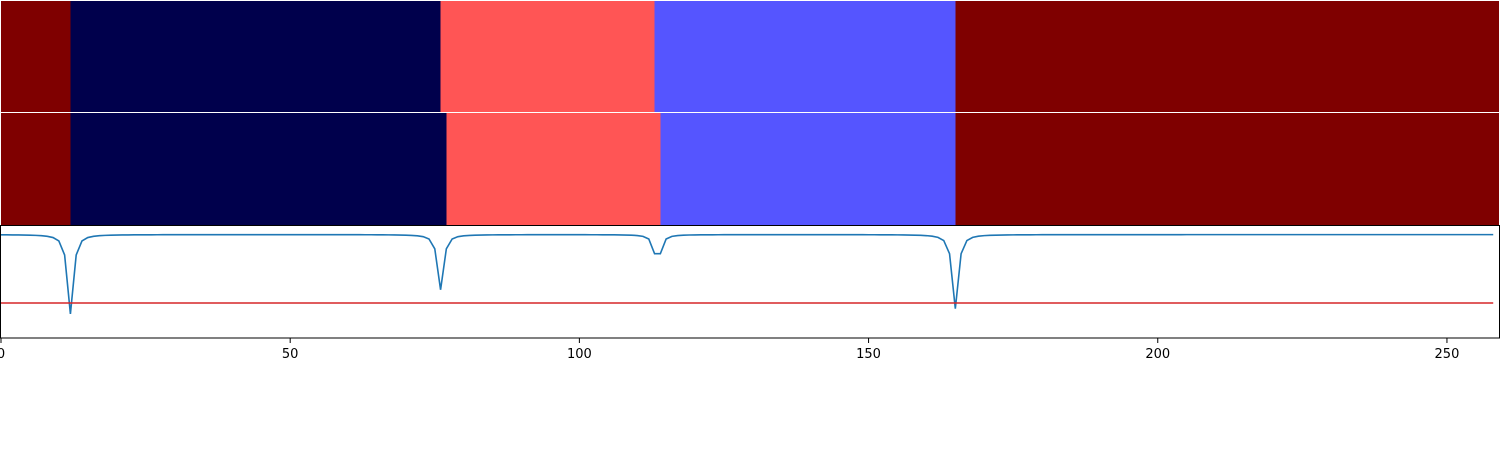 The height and width of the screenshot is (450, 1500). Describe the element at coordinates (1447, 354) in the screenshot. I see `x-tick-label: 250` at that location.